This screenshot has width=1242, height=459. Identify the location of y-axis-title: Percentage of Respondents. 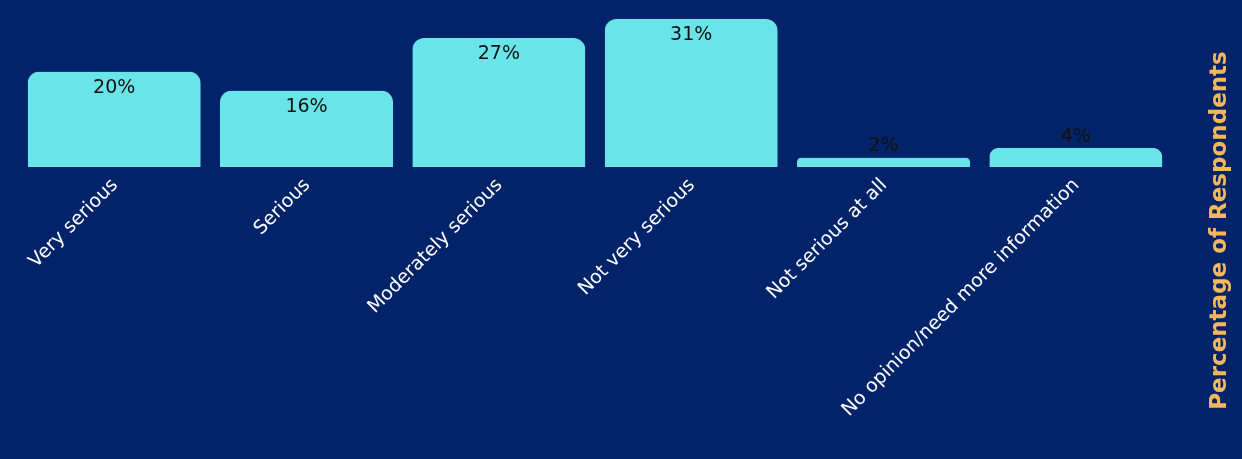
(1217, 230).